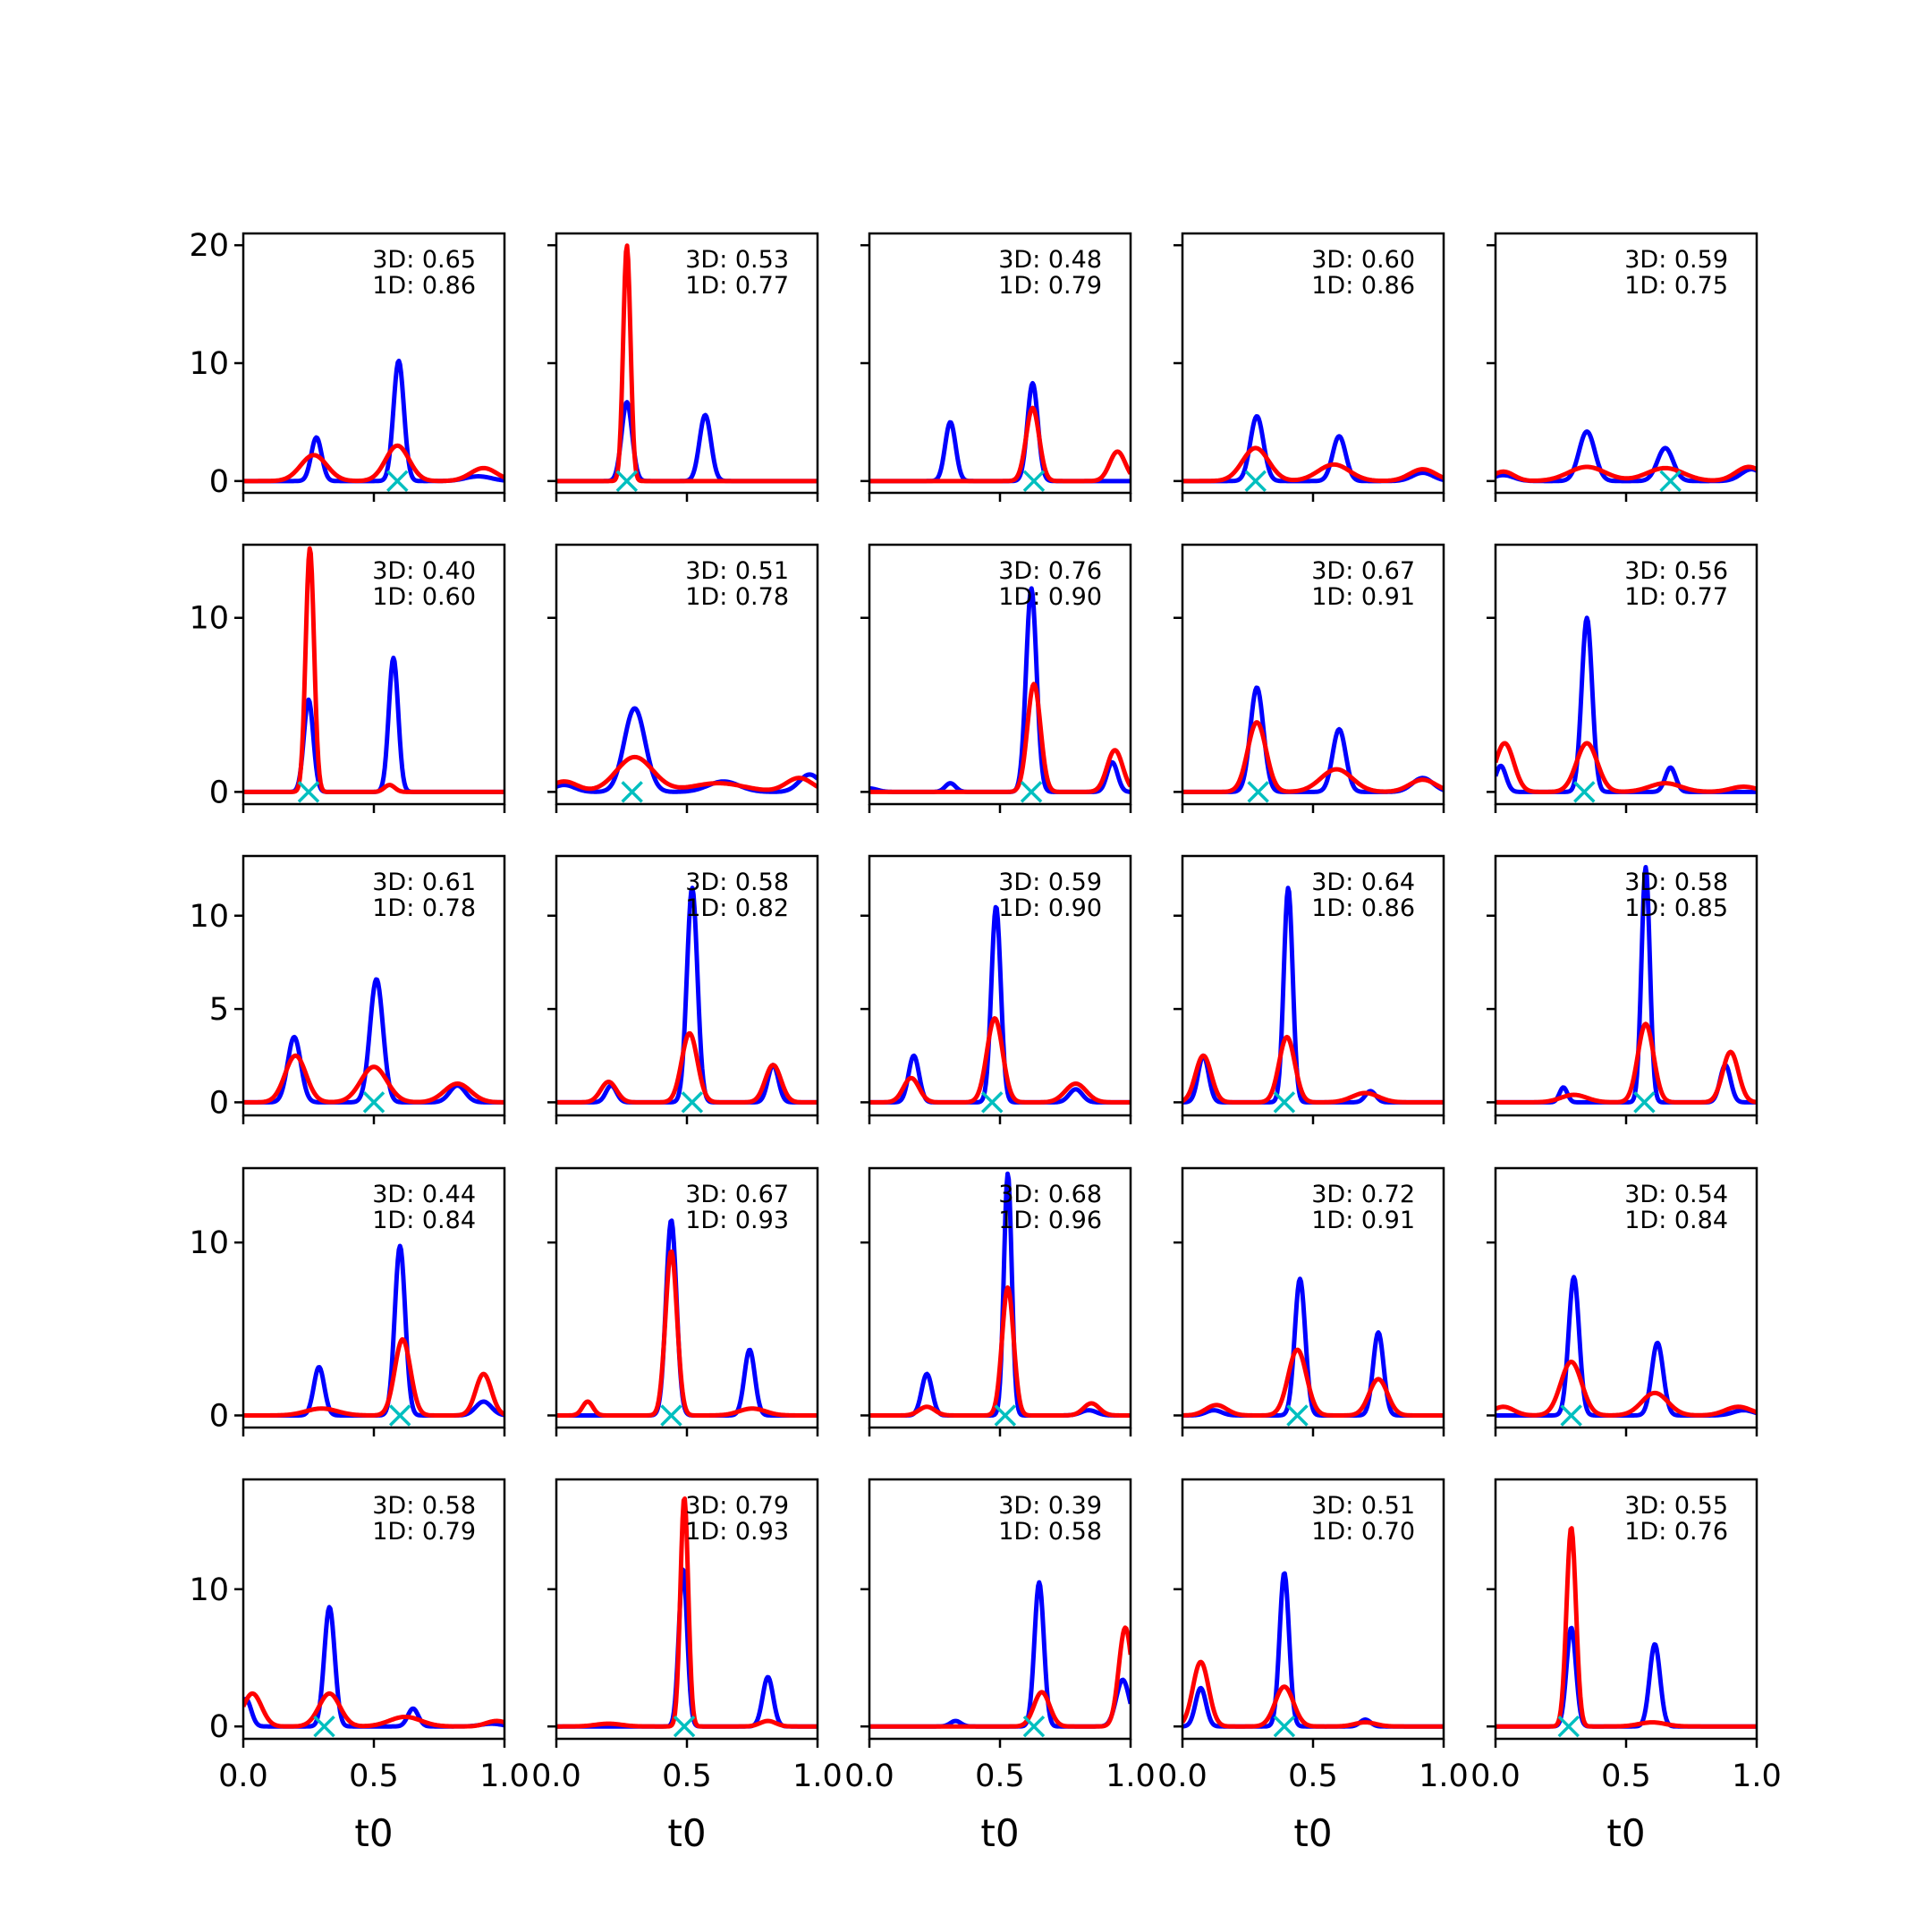 This screenshot has height=1932, width=1932. I want to click on annotation-3d: 3D: 0.79, so click(737, 1506).